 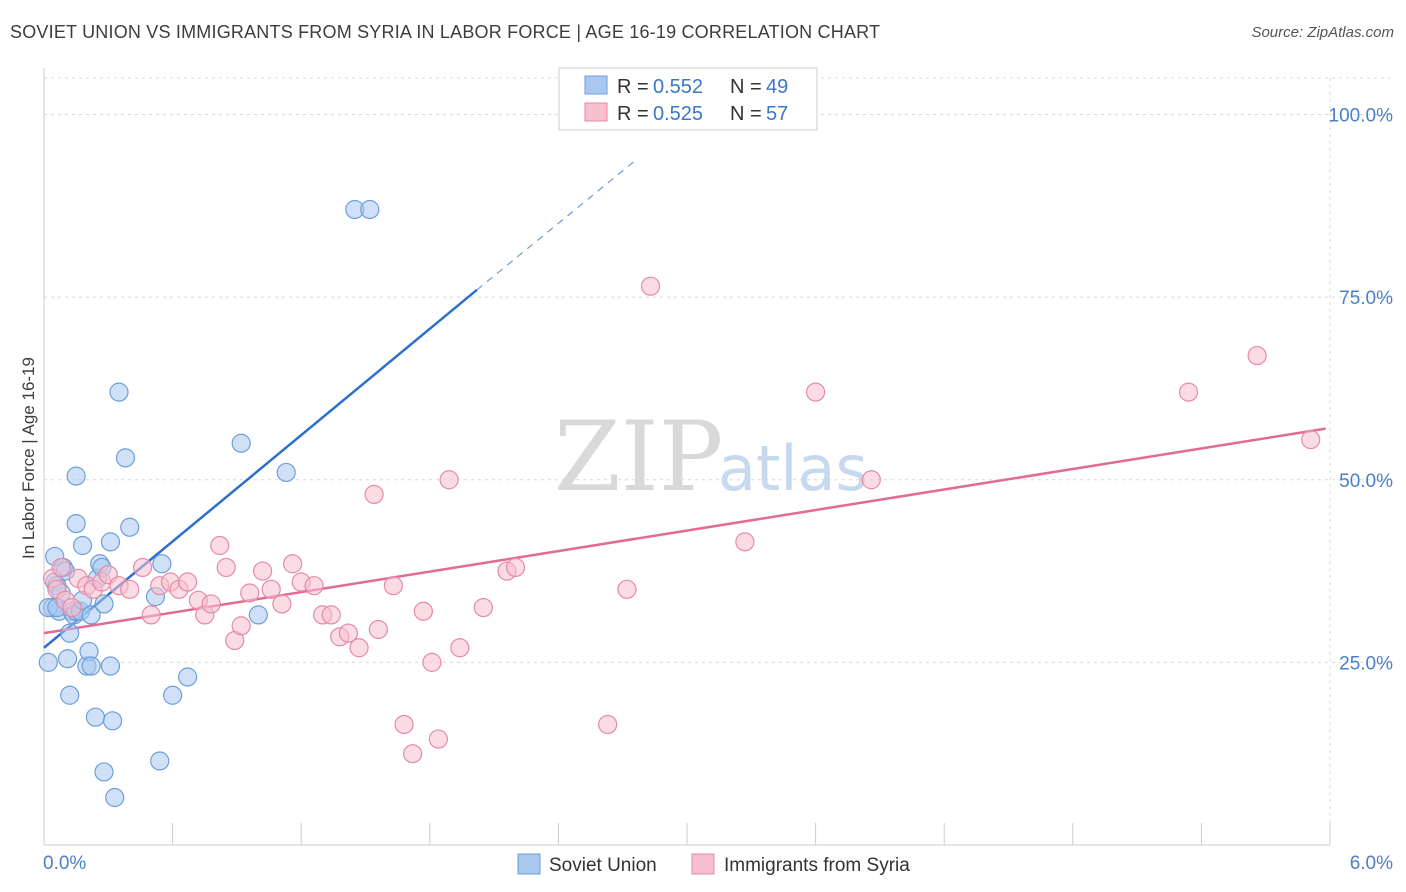 What do you see at coordinates (1371, 863) in the screenshot?
I see `x-tick-label-1: 6.0%` at bounding box center [1371, 863].